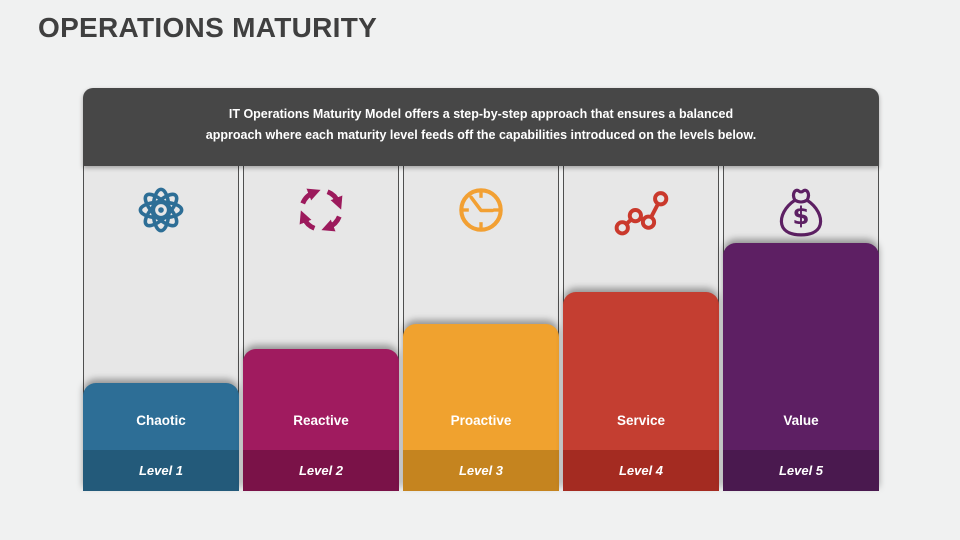 The image size is (960, 540). I want to click on level-column-value: $ Value Level 5, so click(801, 328).